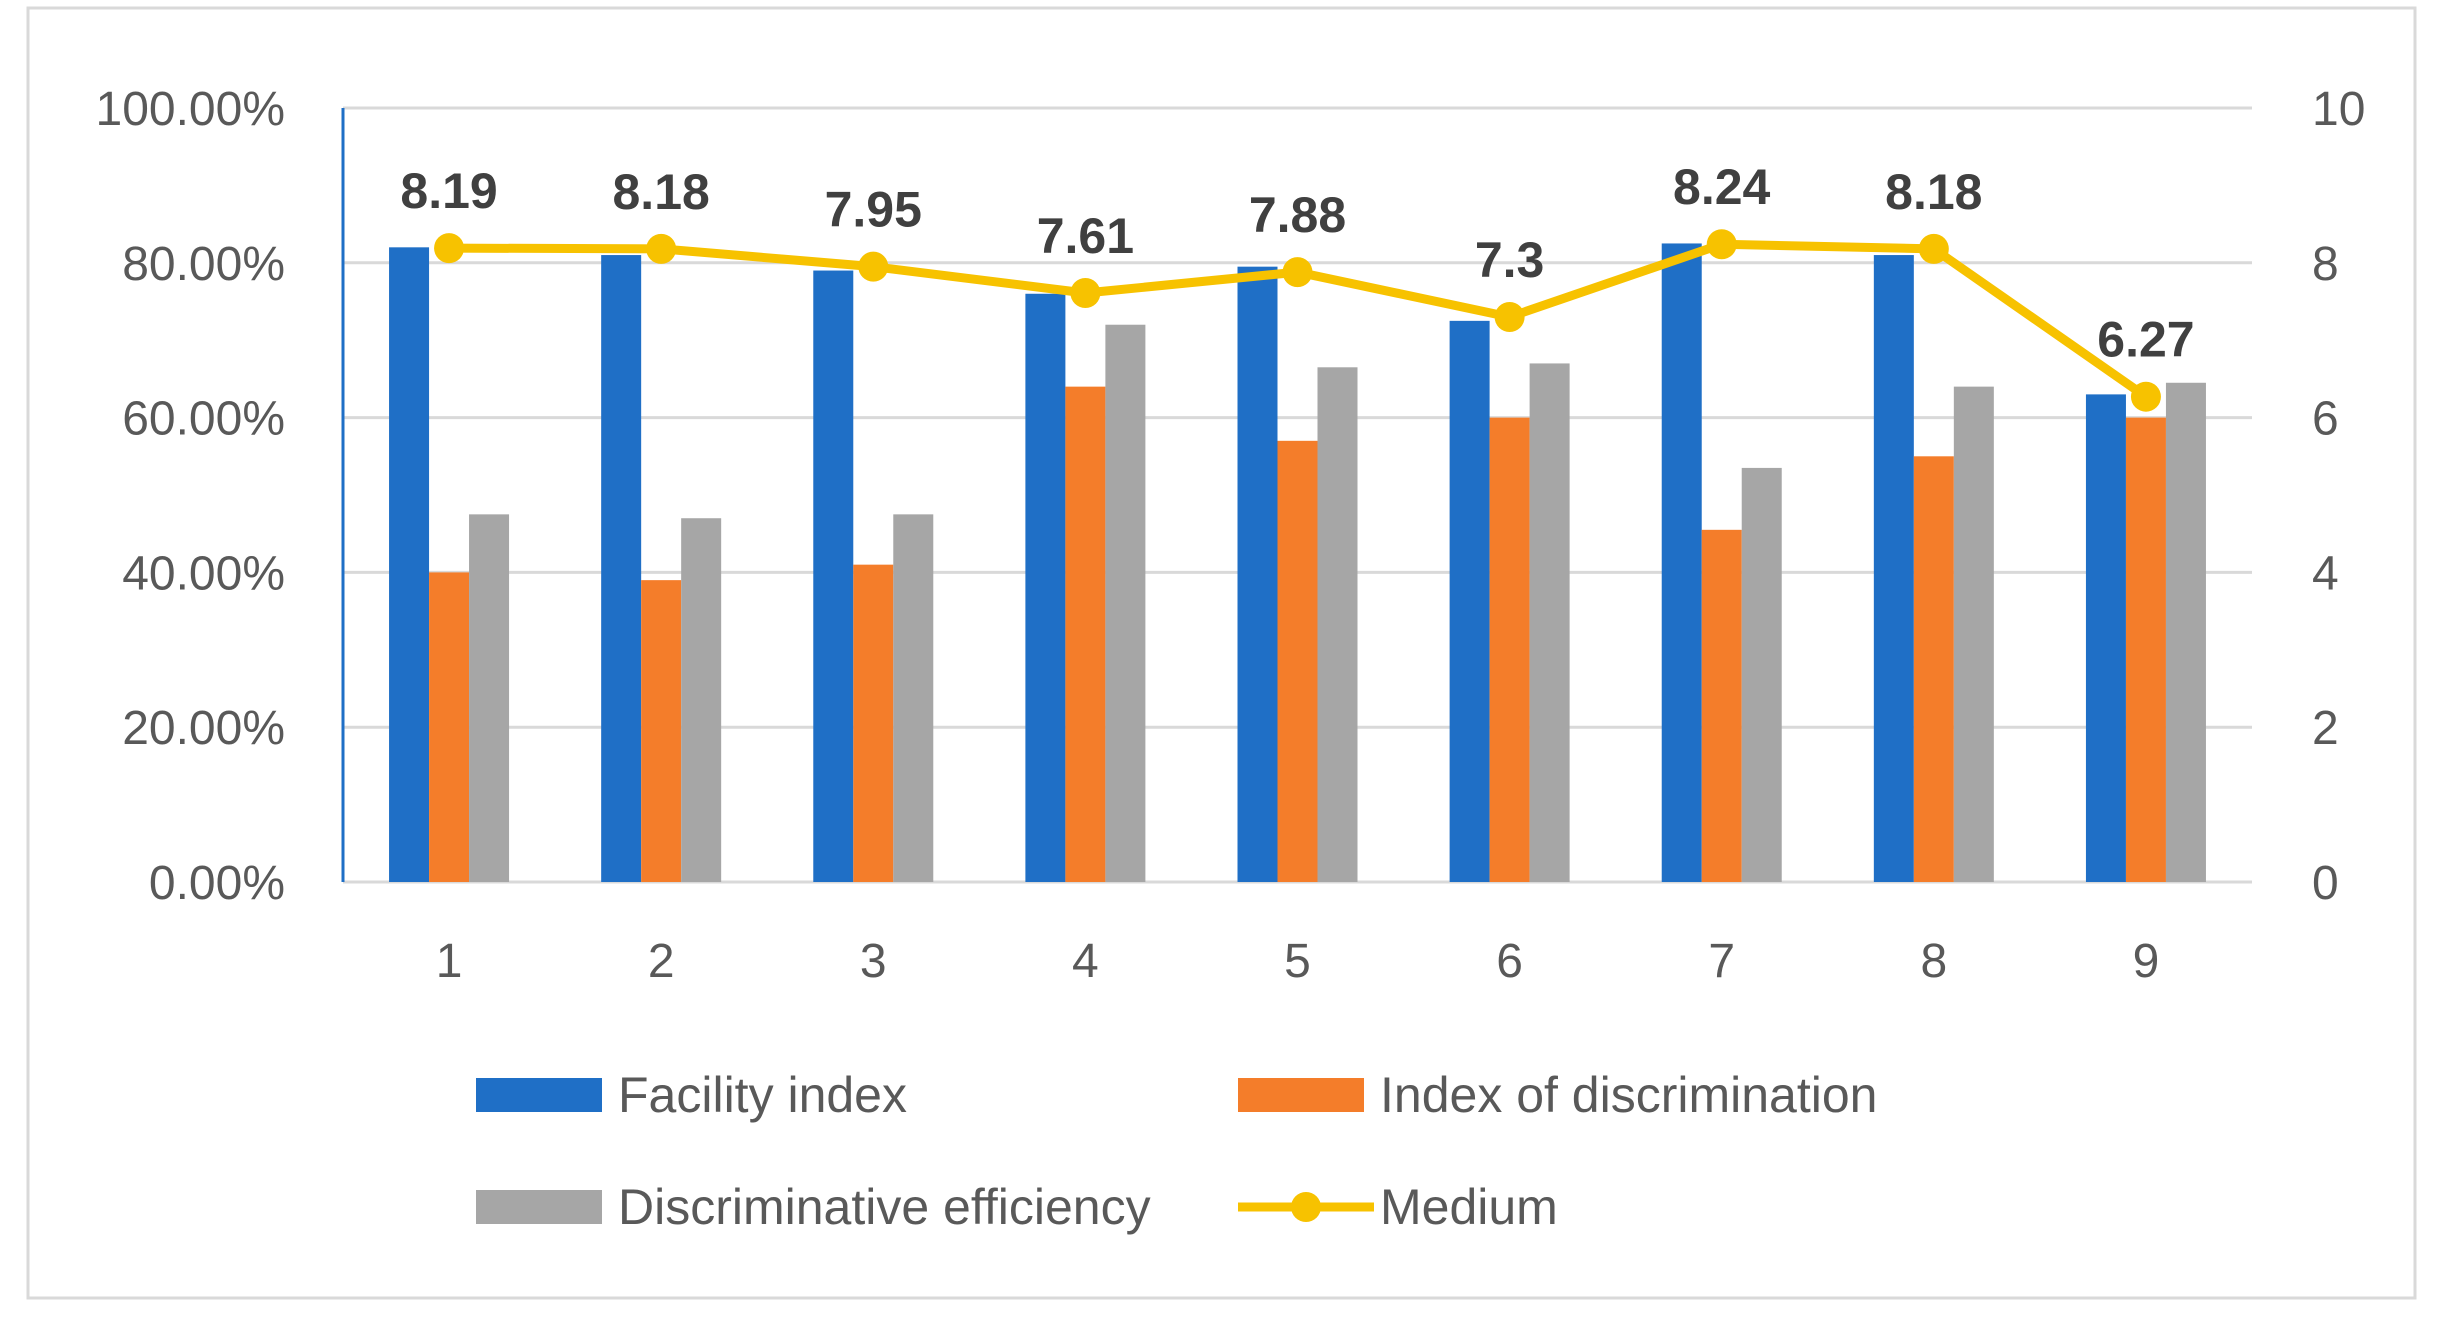 This screenshot has height=1335, width=2438. Describe the element at coordinates (203, 419) in the screenshot. I see `y-axis-primary-tick-label: 60.00%` at that location.